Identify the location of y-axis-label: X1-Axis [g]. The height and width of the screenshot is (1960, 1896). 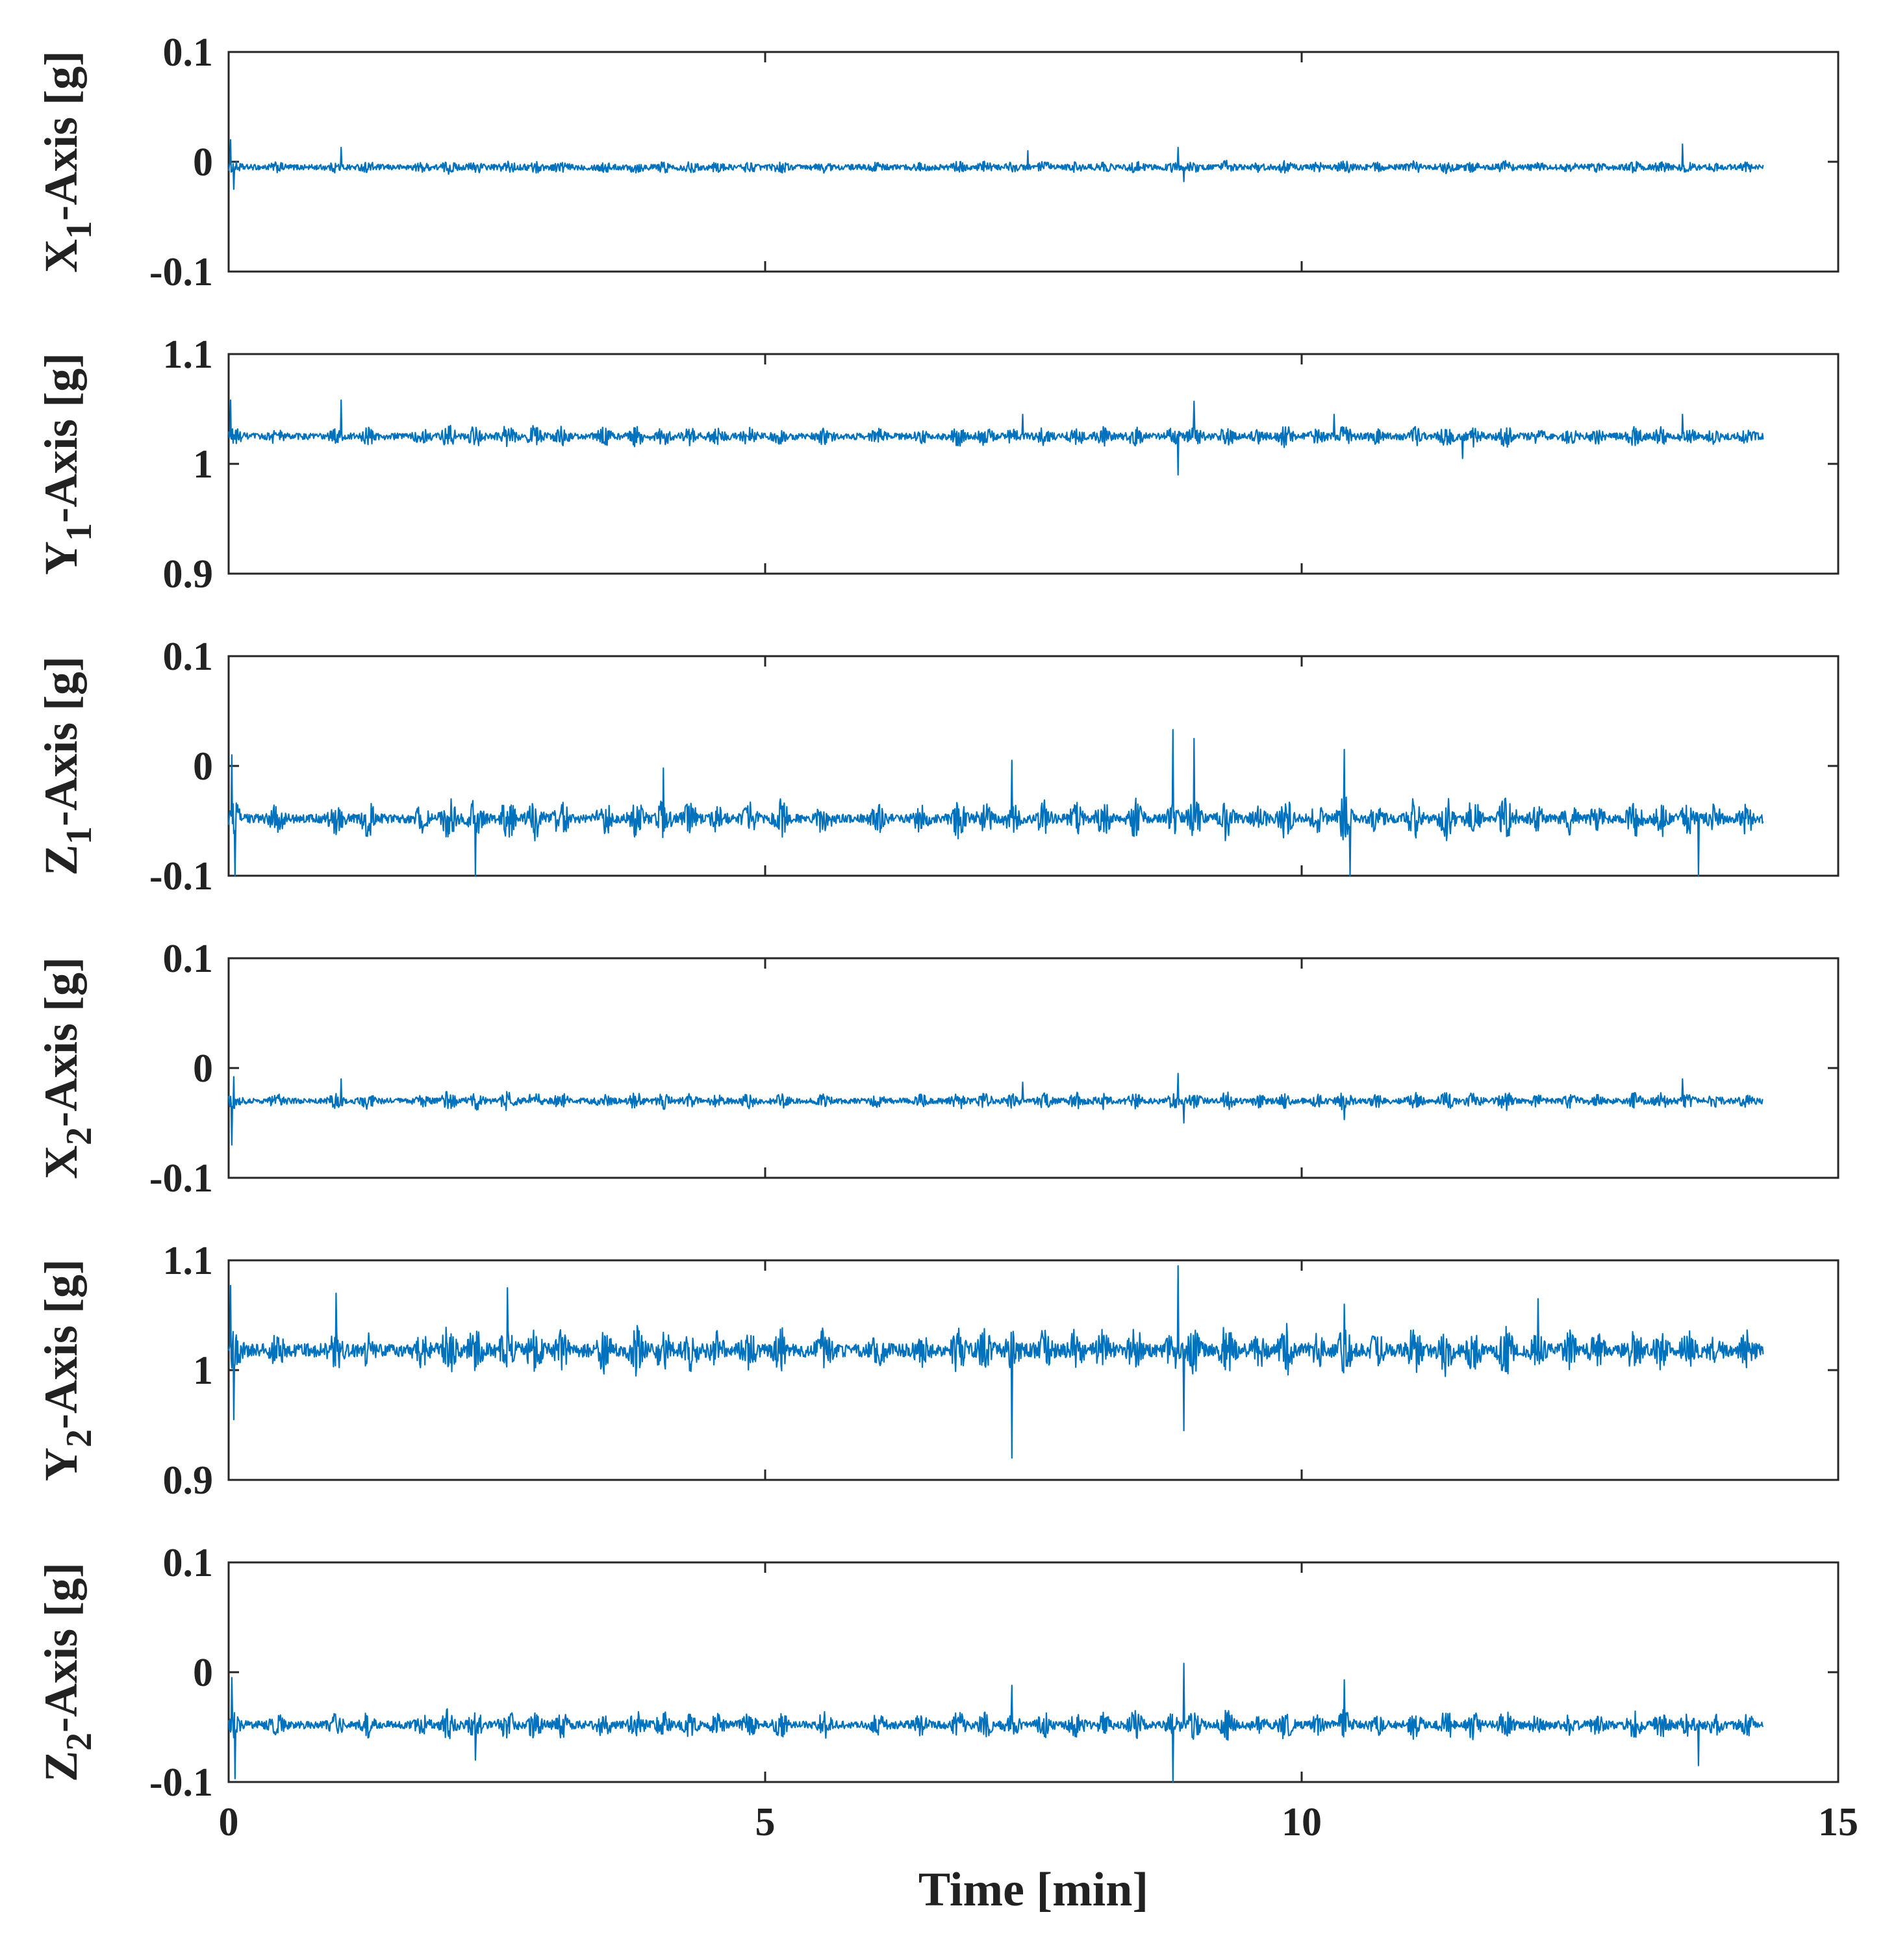
(67, 162).